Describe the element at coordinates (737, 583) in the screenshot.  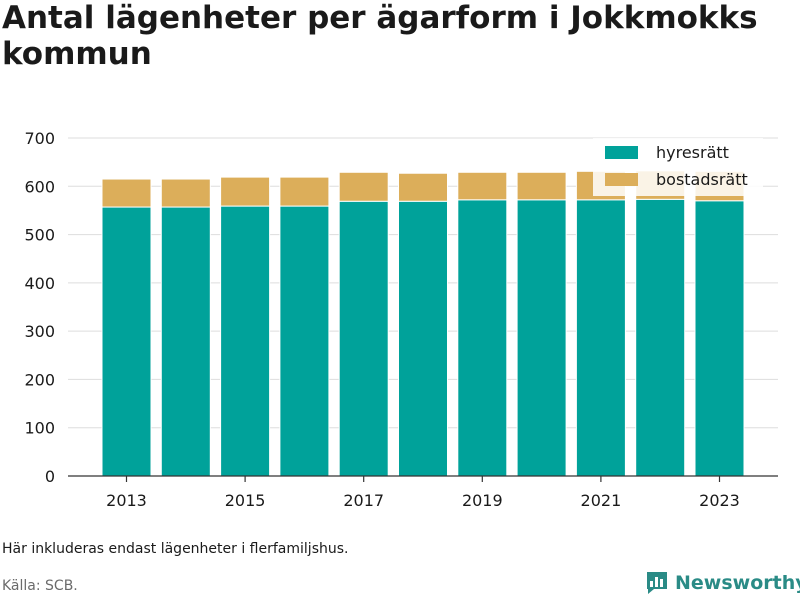
I see `brand-name: Newsworthy` at that location.